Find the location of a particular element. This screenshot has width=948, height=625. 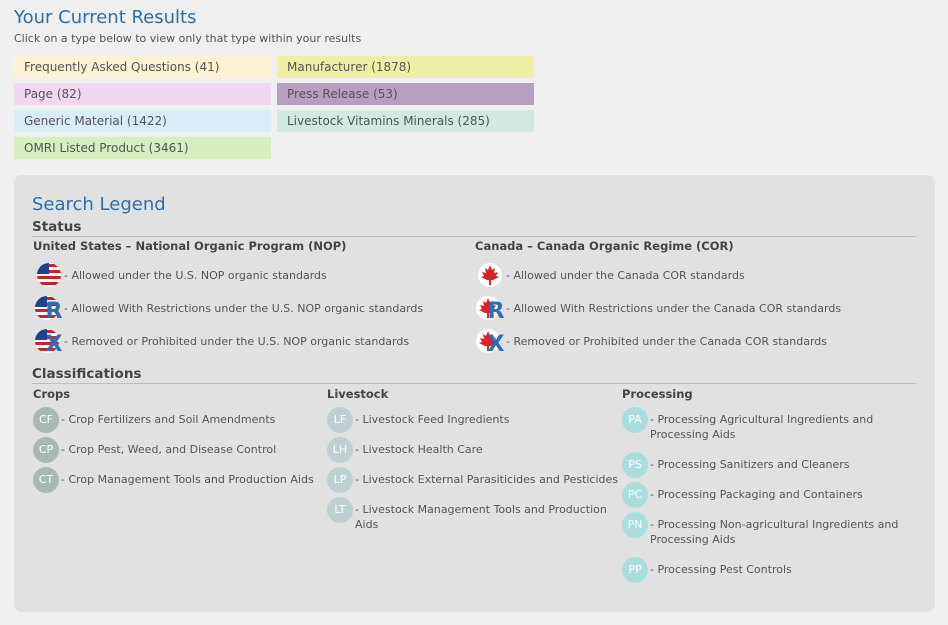

status-label: - Allowed under the Canada COR standards is located at coordinates (625, 275).